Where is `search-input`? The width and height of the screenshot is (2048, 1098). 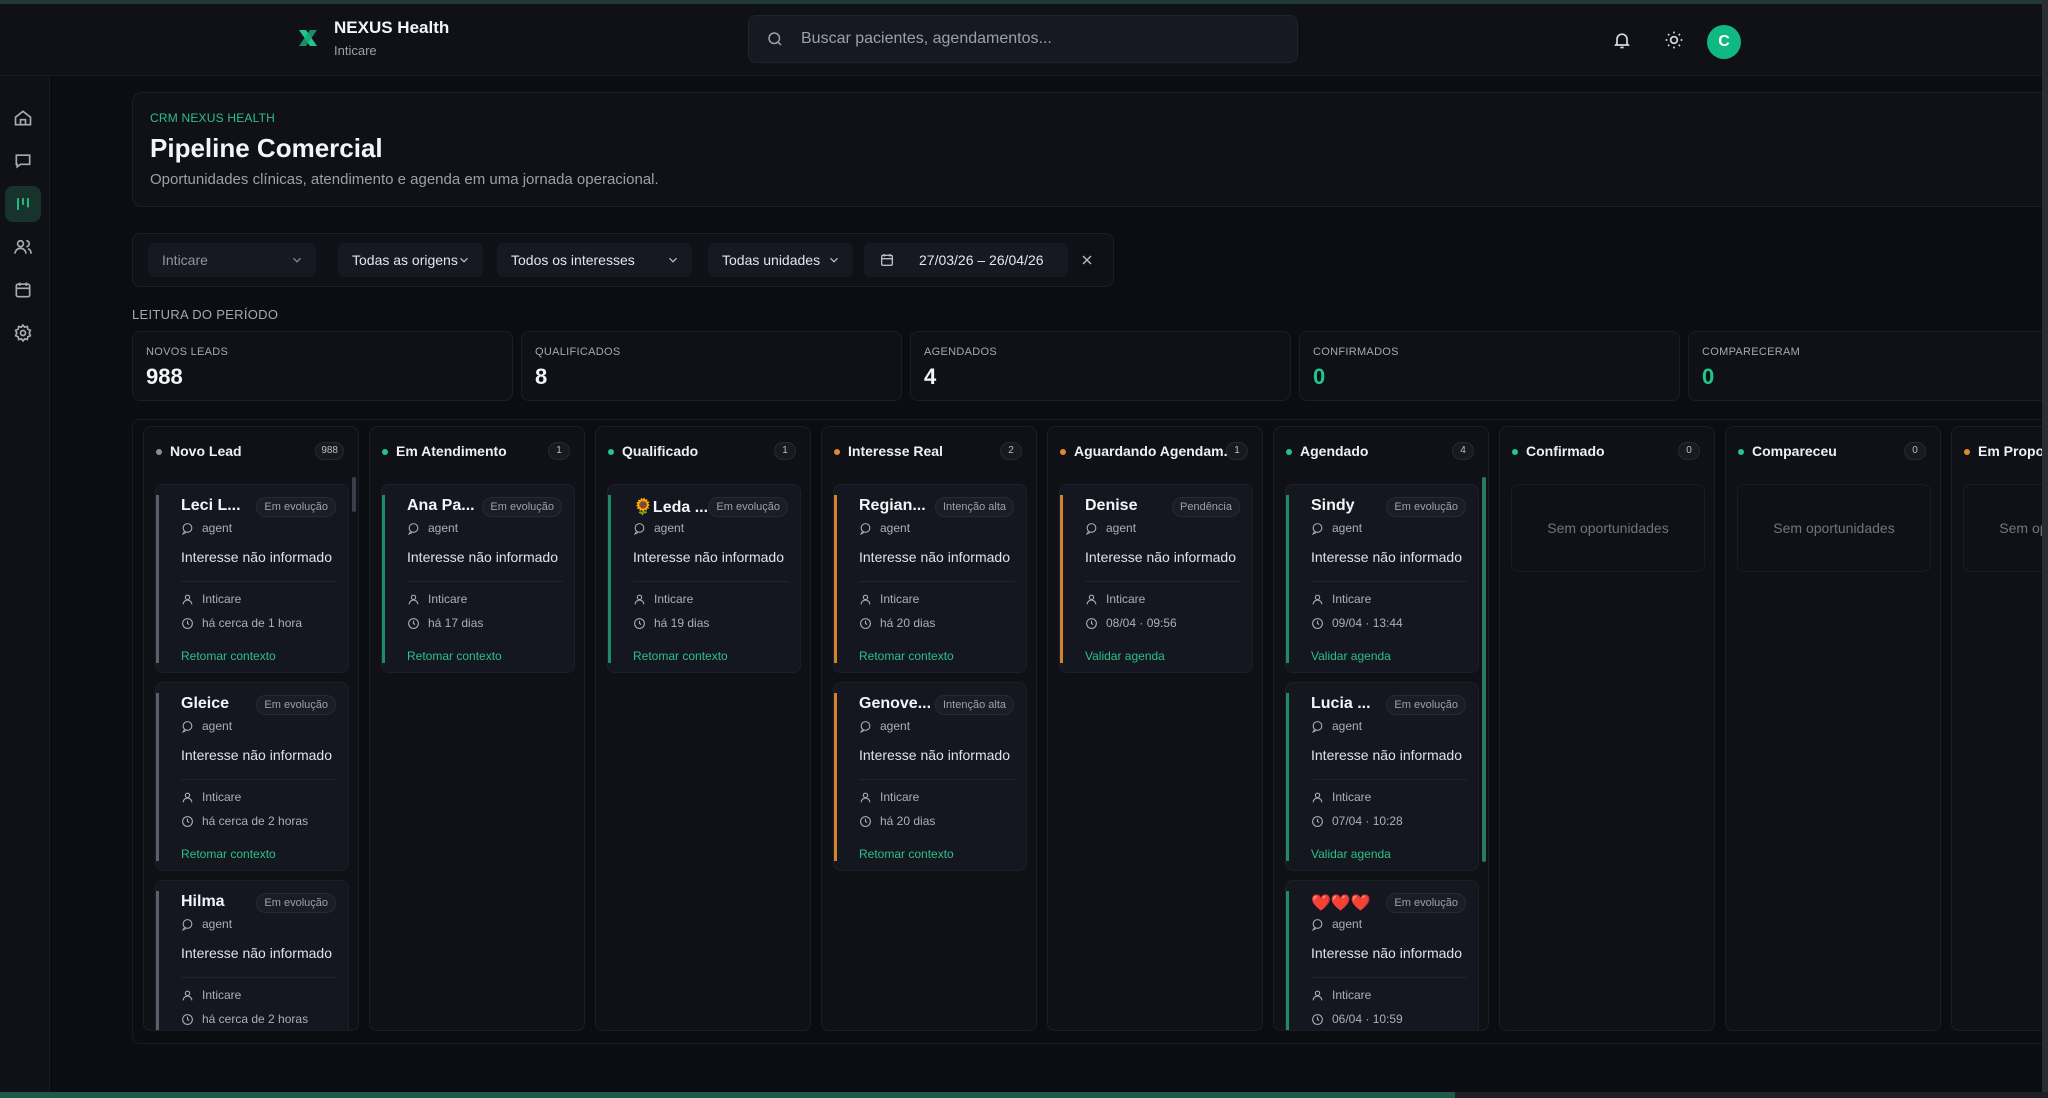 search-input is located at coordinates (1031, 39).